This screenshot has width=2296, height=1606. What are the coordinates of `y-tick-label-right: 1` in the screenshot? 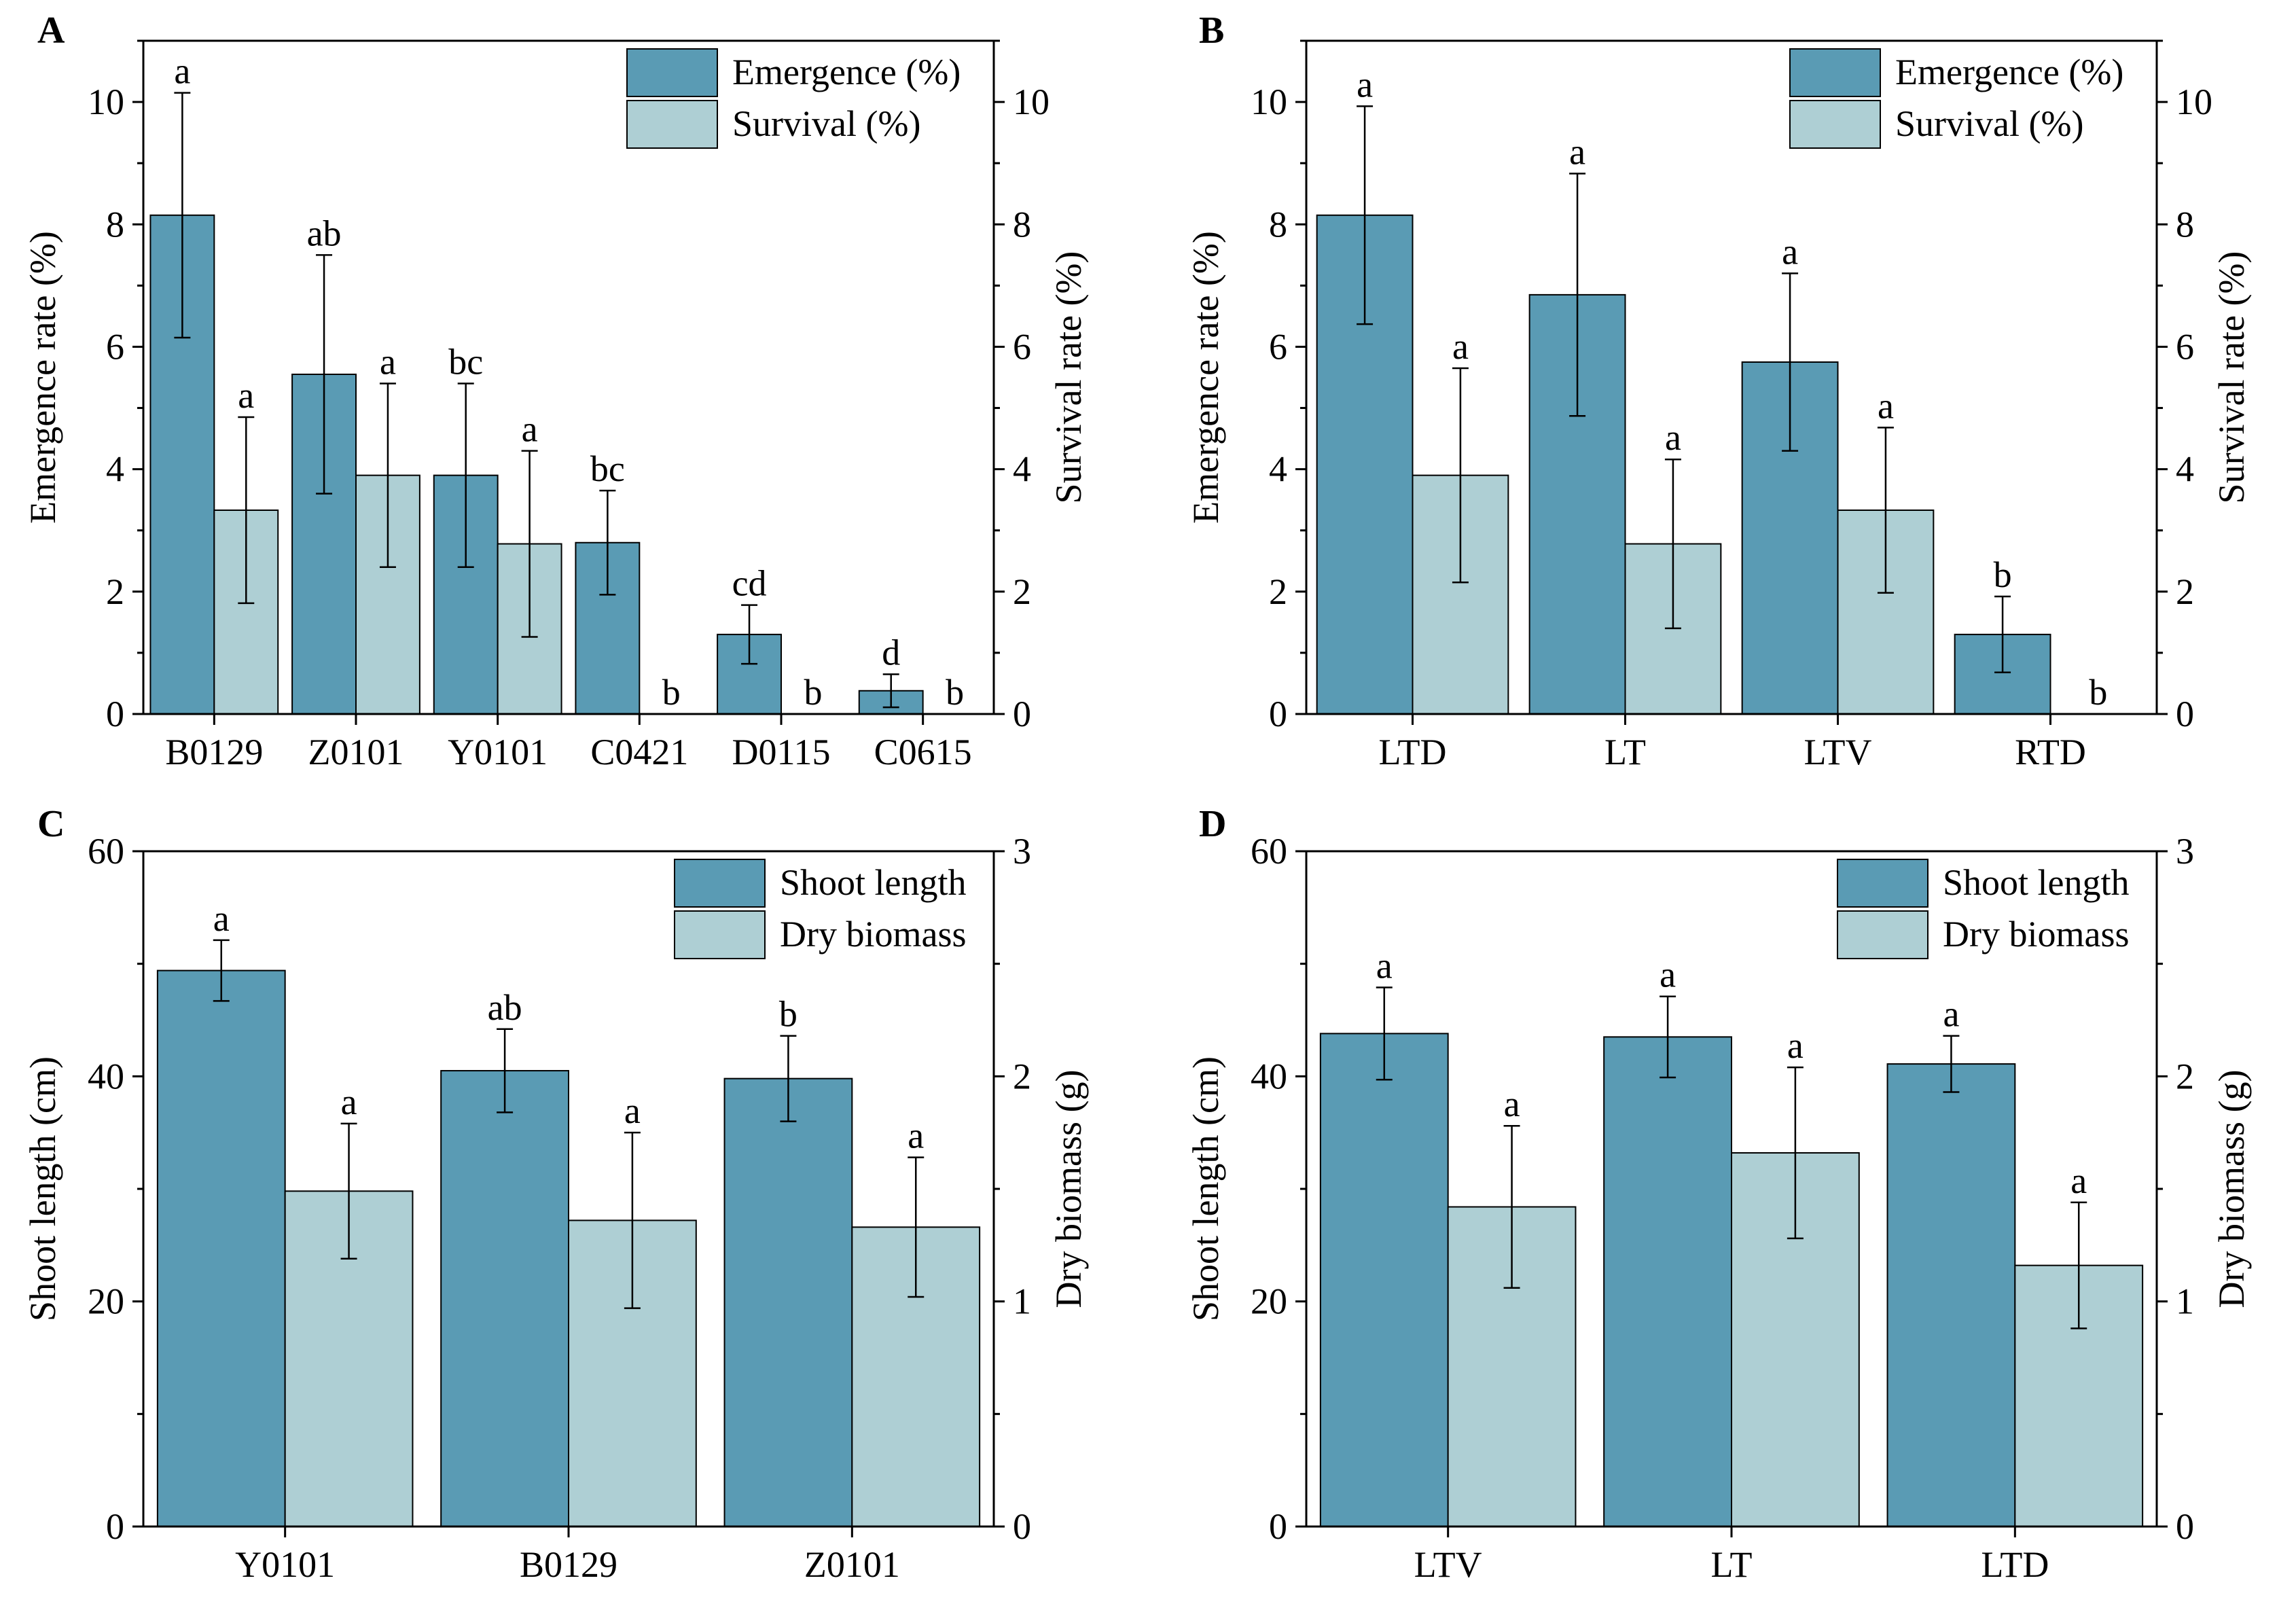 It's located at (2185, 1301).